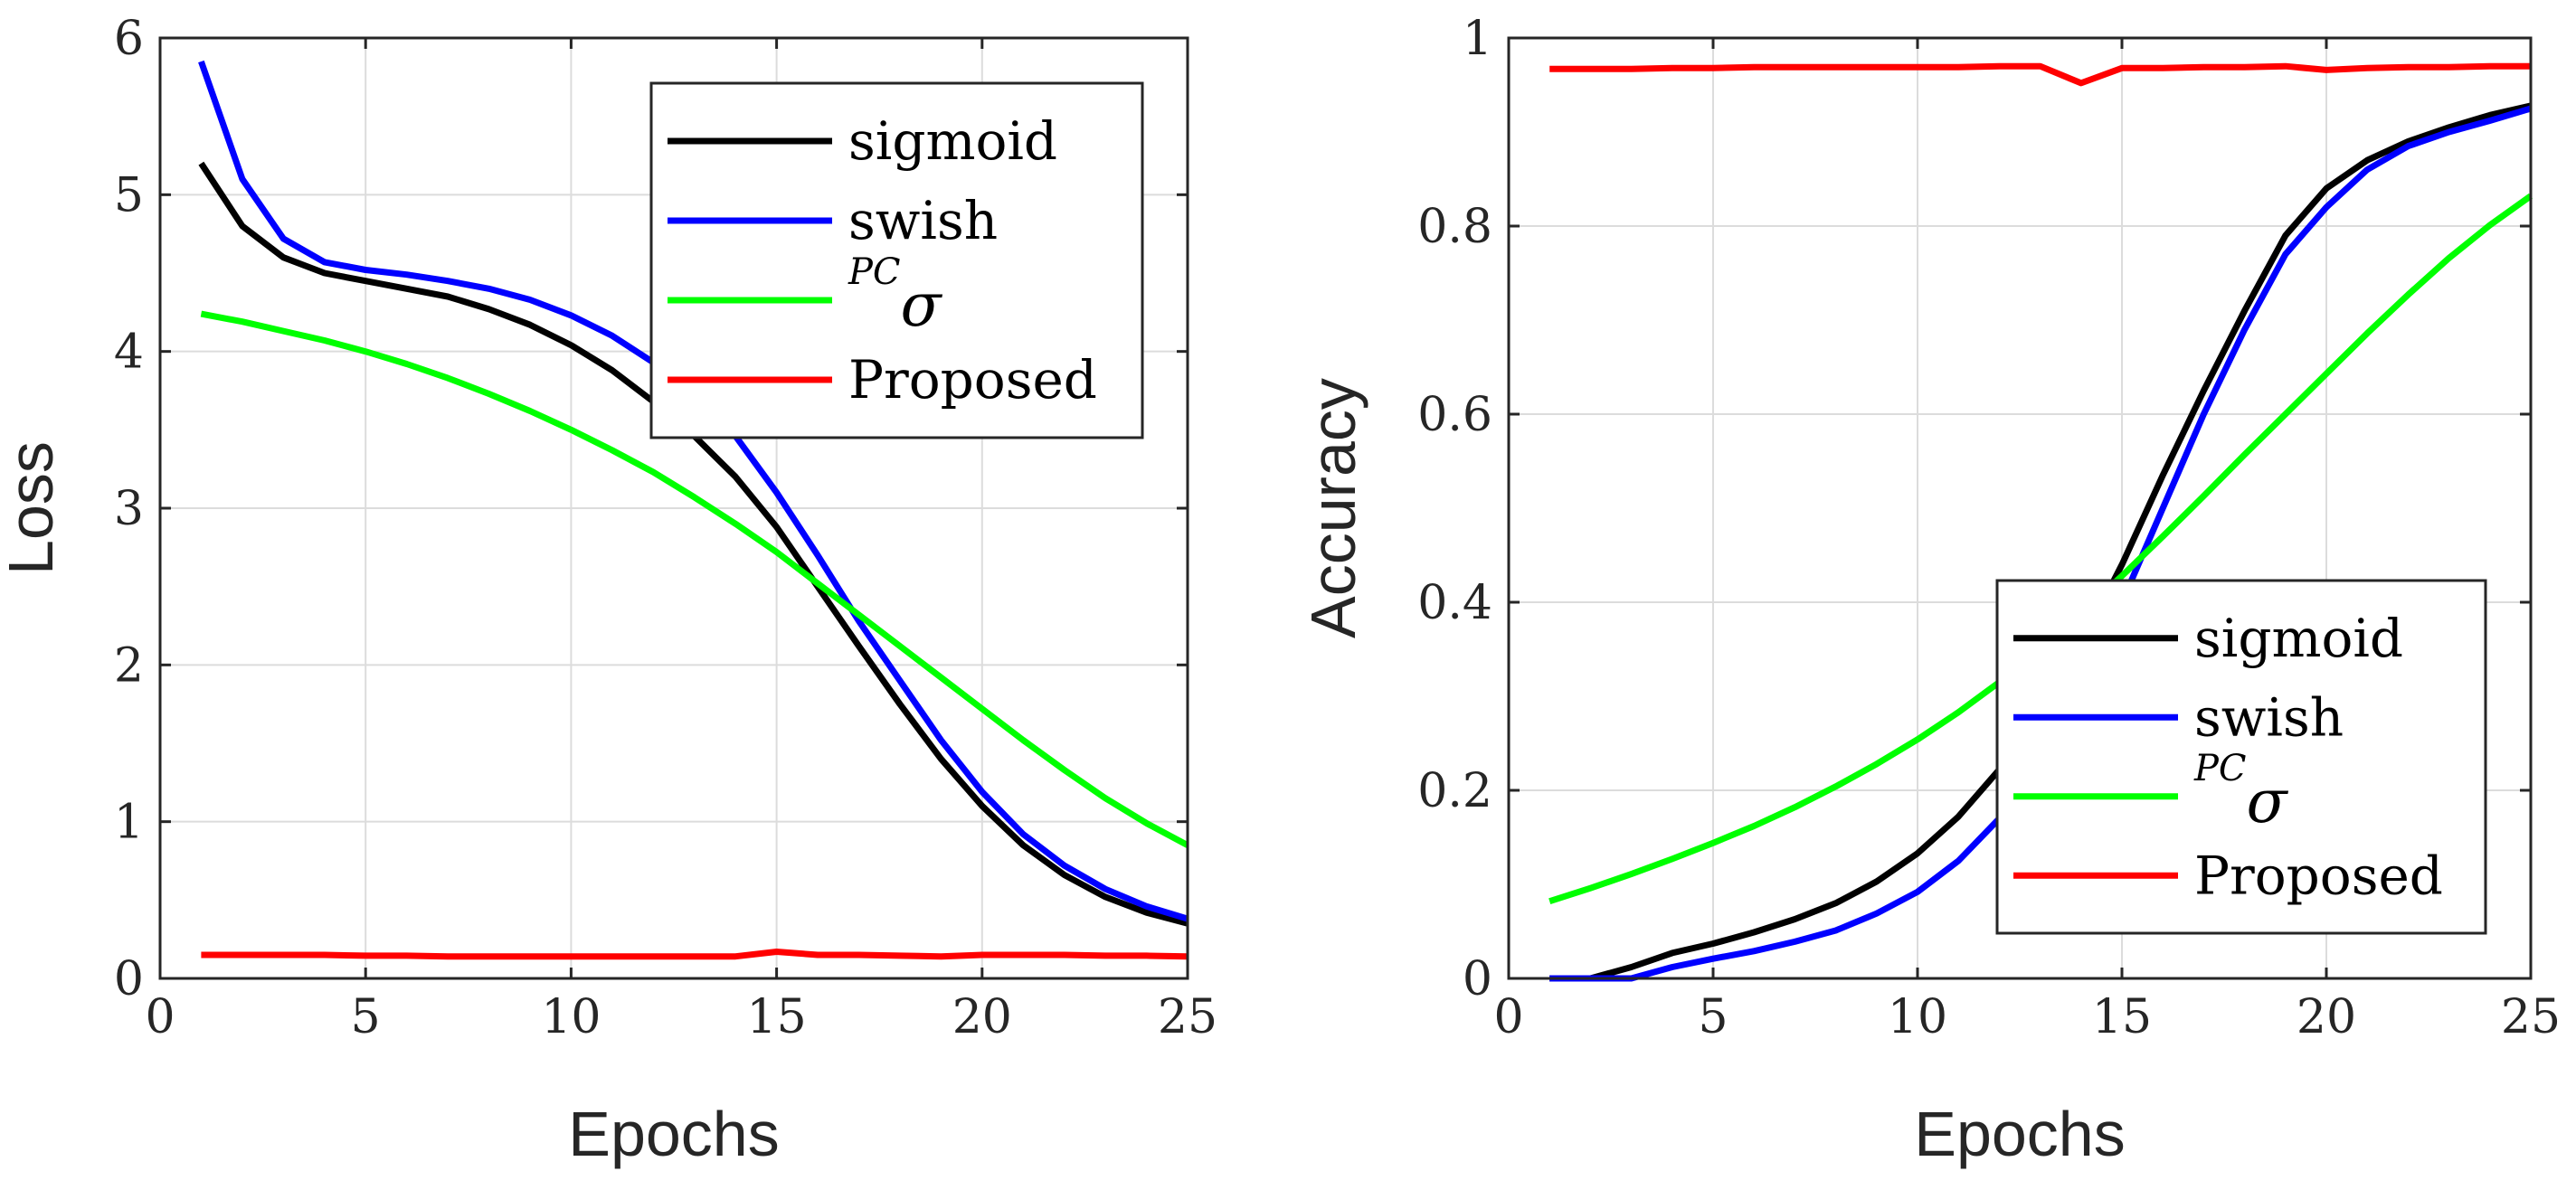 Image resolution: width=2576 pixels, height=1190 pixels. I want to click on y-tick-label: 0.6, so click(1455, 415).